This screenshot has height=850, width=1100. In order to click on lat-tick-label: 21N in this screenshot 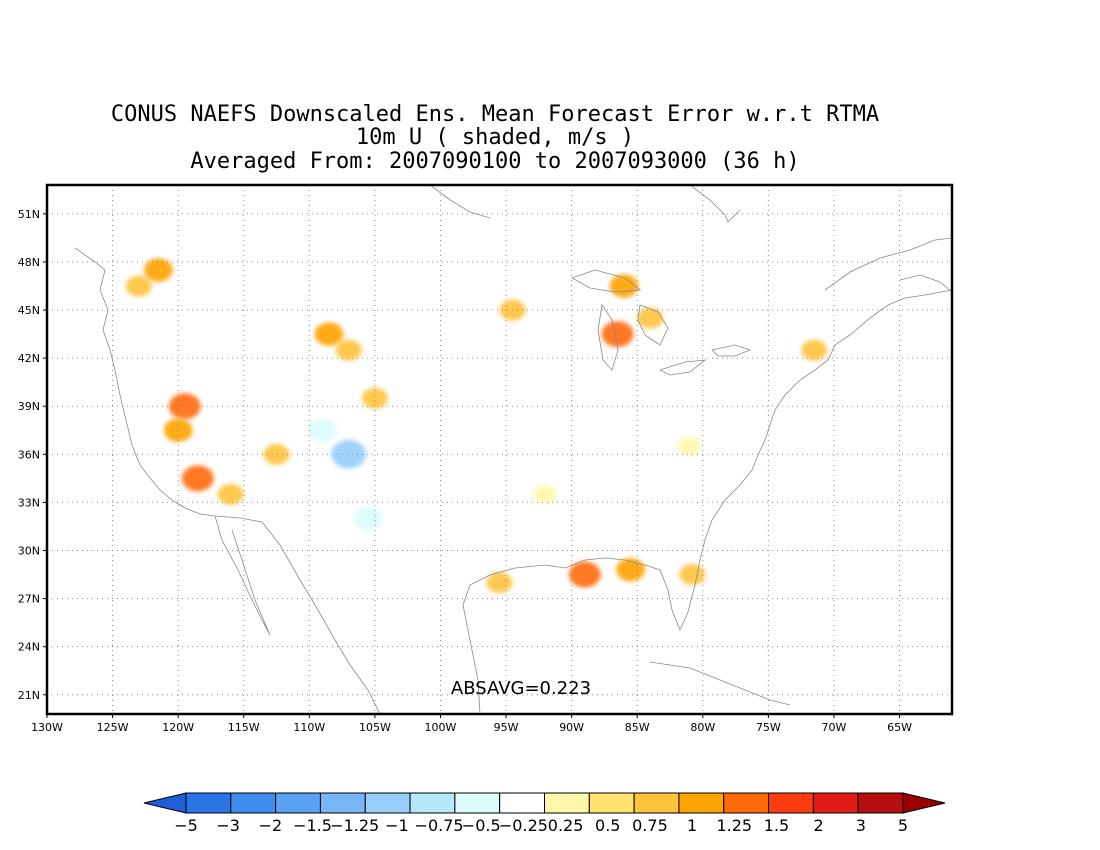, I will do `click(29, 695)`.